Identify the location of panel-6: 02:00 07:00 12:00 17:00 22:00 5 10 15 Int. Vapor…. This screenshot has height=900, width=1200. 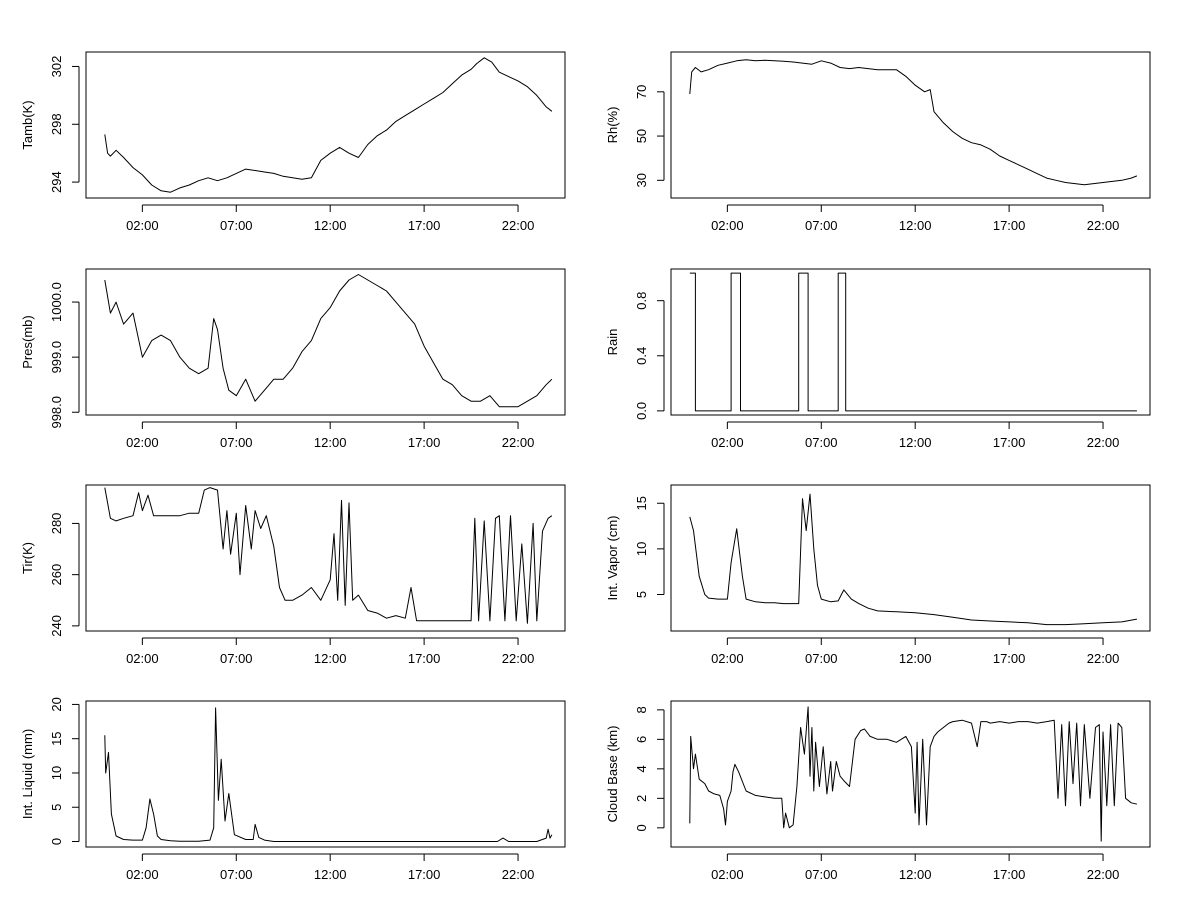
(878, 575).